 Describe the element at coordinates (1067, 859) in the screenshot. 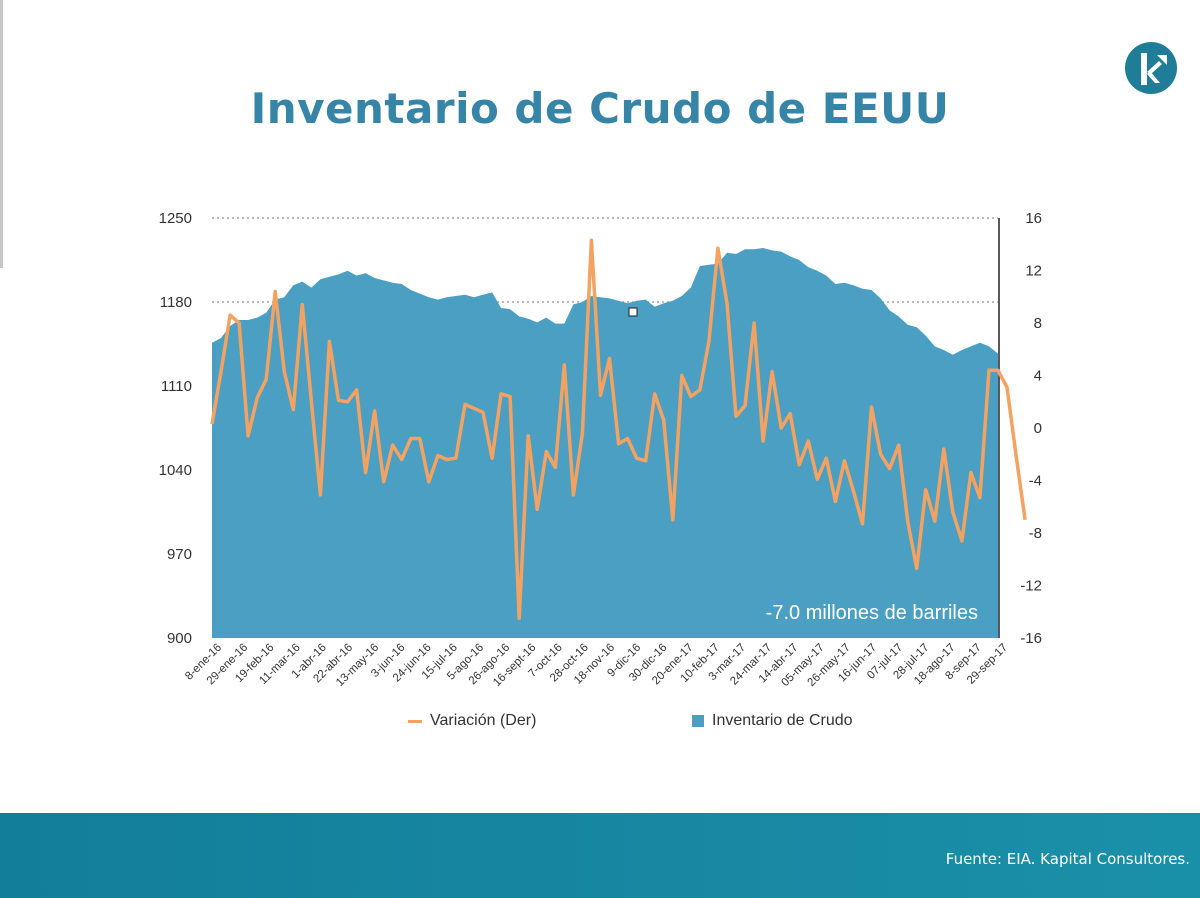

I see `source-text: Fuente: EIA. Kapital Consultores.` at that location.